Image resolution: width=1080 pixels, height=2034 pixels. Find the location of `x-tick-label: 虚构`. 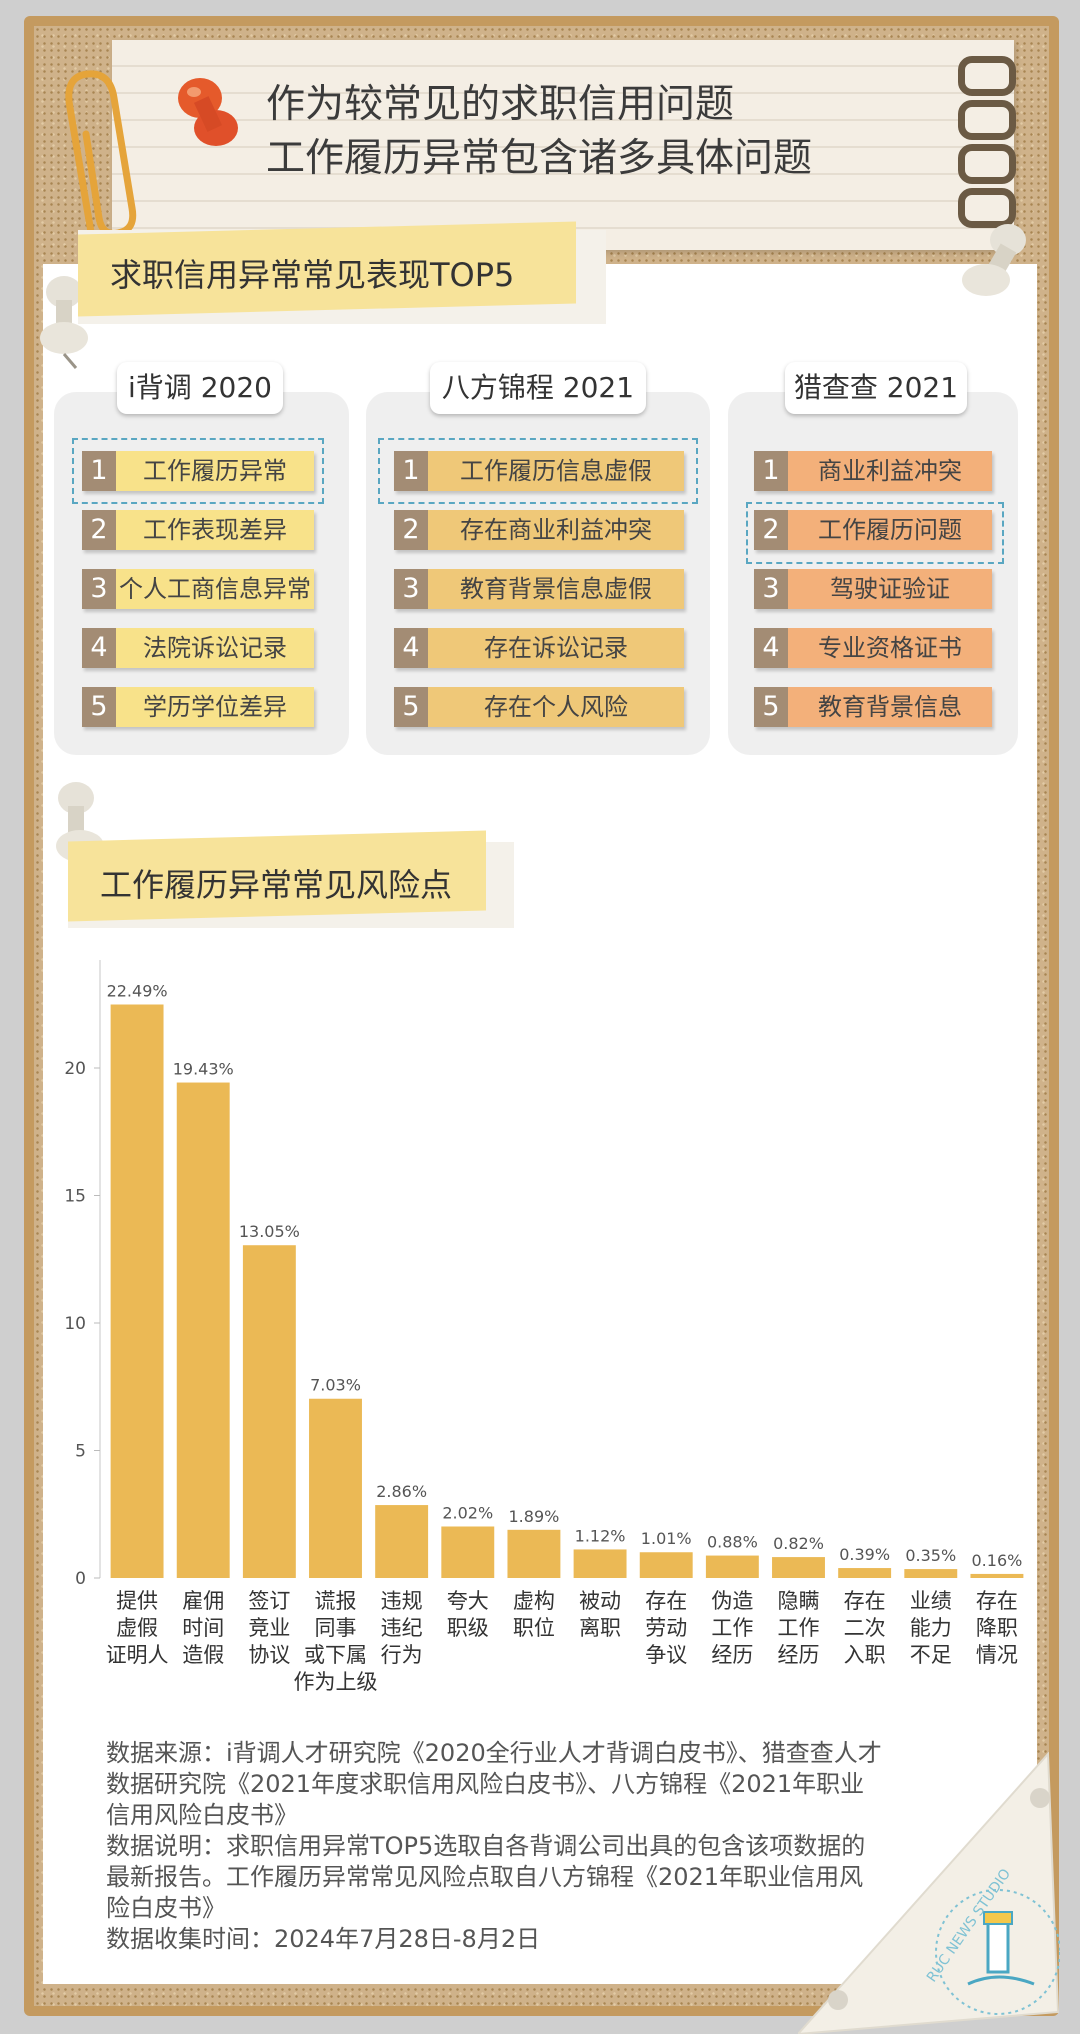

x-tick-label: 虚构 is located at coordinates (534, 1601).